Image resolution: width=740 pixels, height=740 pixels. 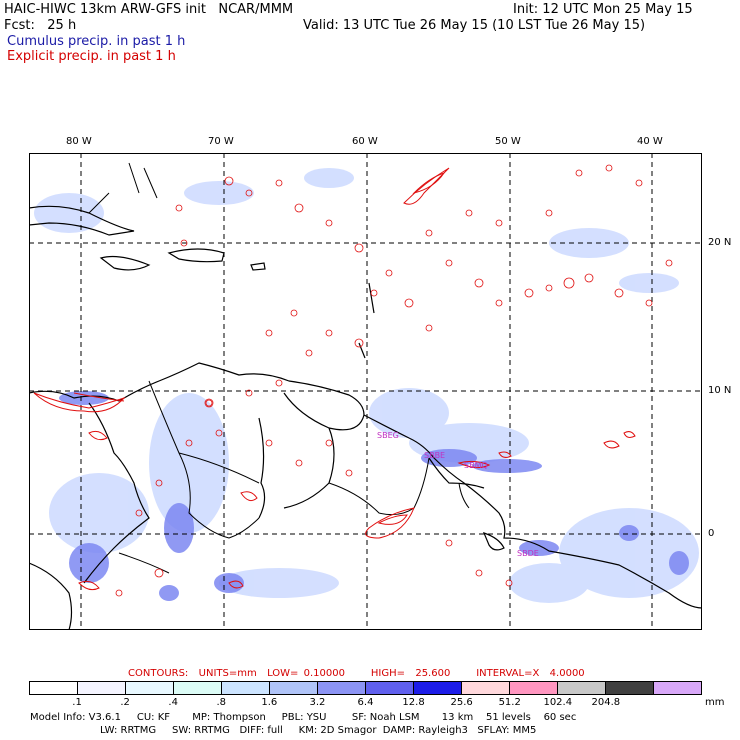 I want to click on colorbar-label: 6.4, so click(x=365, y=702).